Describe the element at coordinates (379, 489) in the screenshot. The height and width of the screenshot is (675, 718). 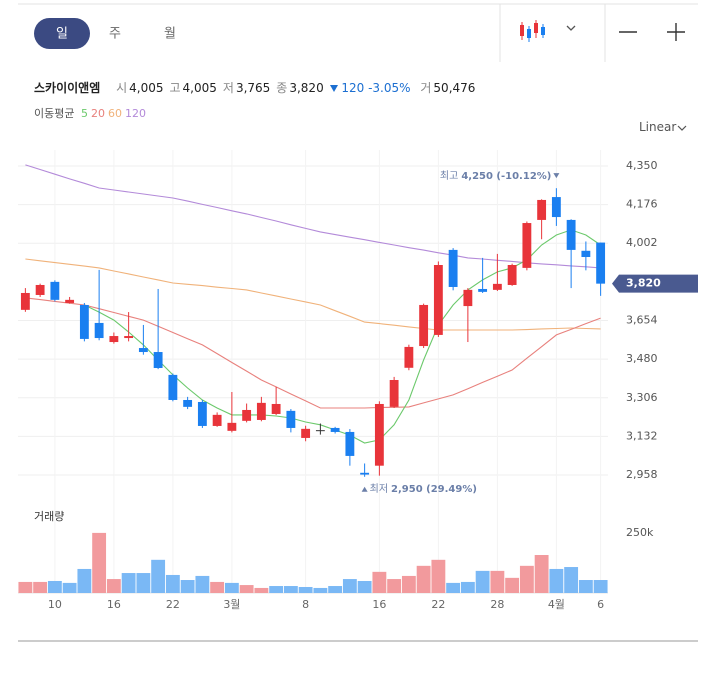
I see `annotation-prefix: 최저` at that location.